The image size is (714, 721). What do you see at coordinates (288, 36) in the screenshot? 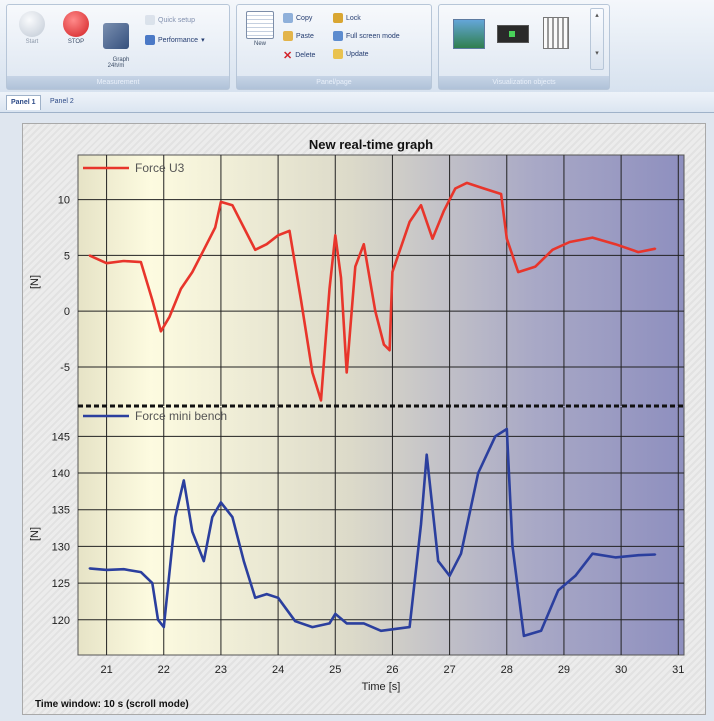
I see `paste-icon` at bounding box center [288, 36].